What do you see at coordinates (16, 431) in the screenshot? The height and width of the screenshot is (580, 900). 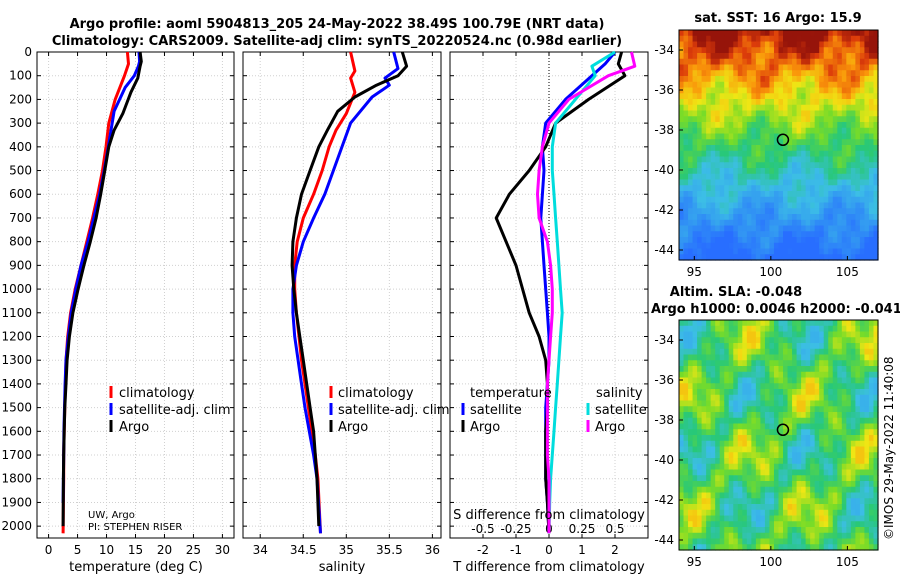 I see `y-tick-label: 1600` at bounding box center [16, 431].